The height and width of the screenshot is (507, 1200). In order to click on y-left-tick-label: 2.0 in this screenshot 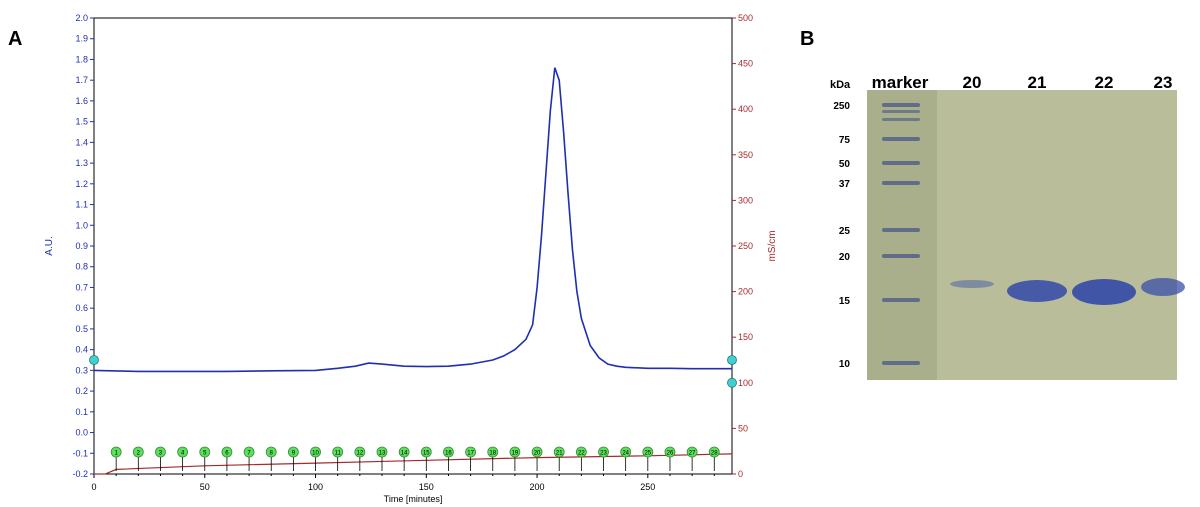, I will do `click(81, 18)`.